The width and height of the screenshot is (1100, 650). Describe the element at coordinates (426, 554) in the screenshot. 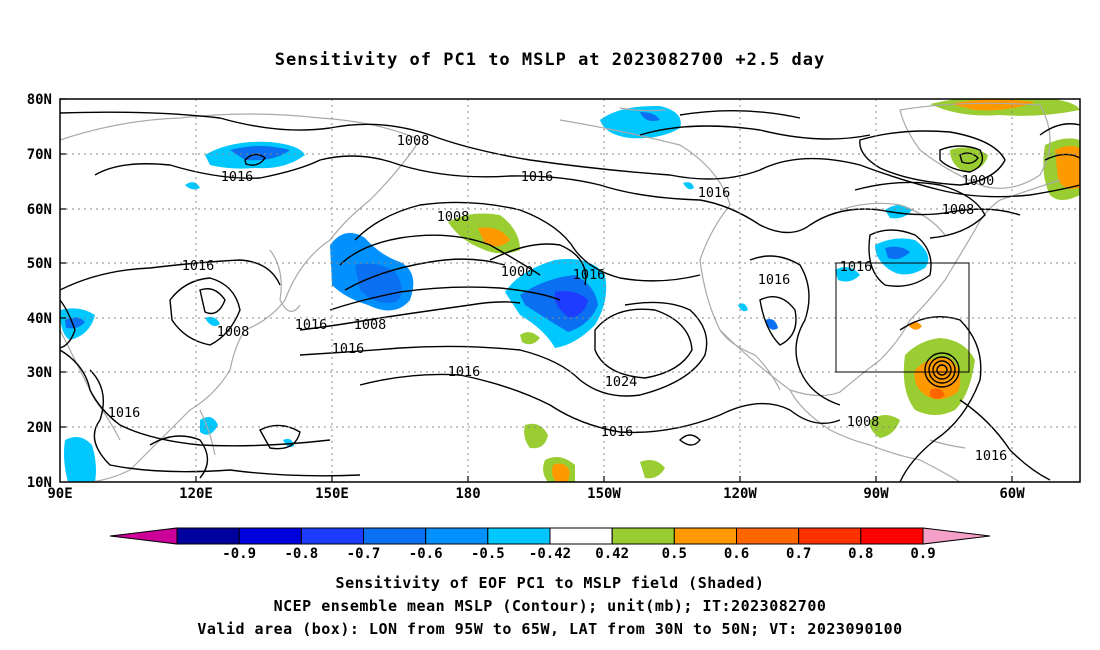

I see `colorbar-label: -0.6` at that location.